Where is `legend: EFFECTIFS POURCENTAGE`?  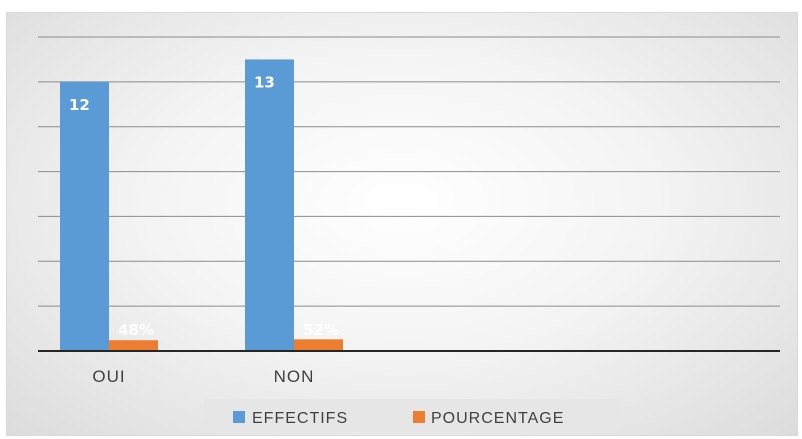
legend: EFFECTIFS POURCENTAGE is located at coordinates (412, 415).